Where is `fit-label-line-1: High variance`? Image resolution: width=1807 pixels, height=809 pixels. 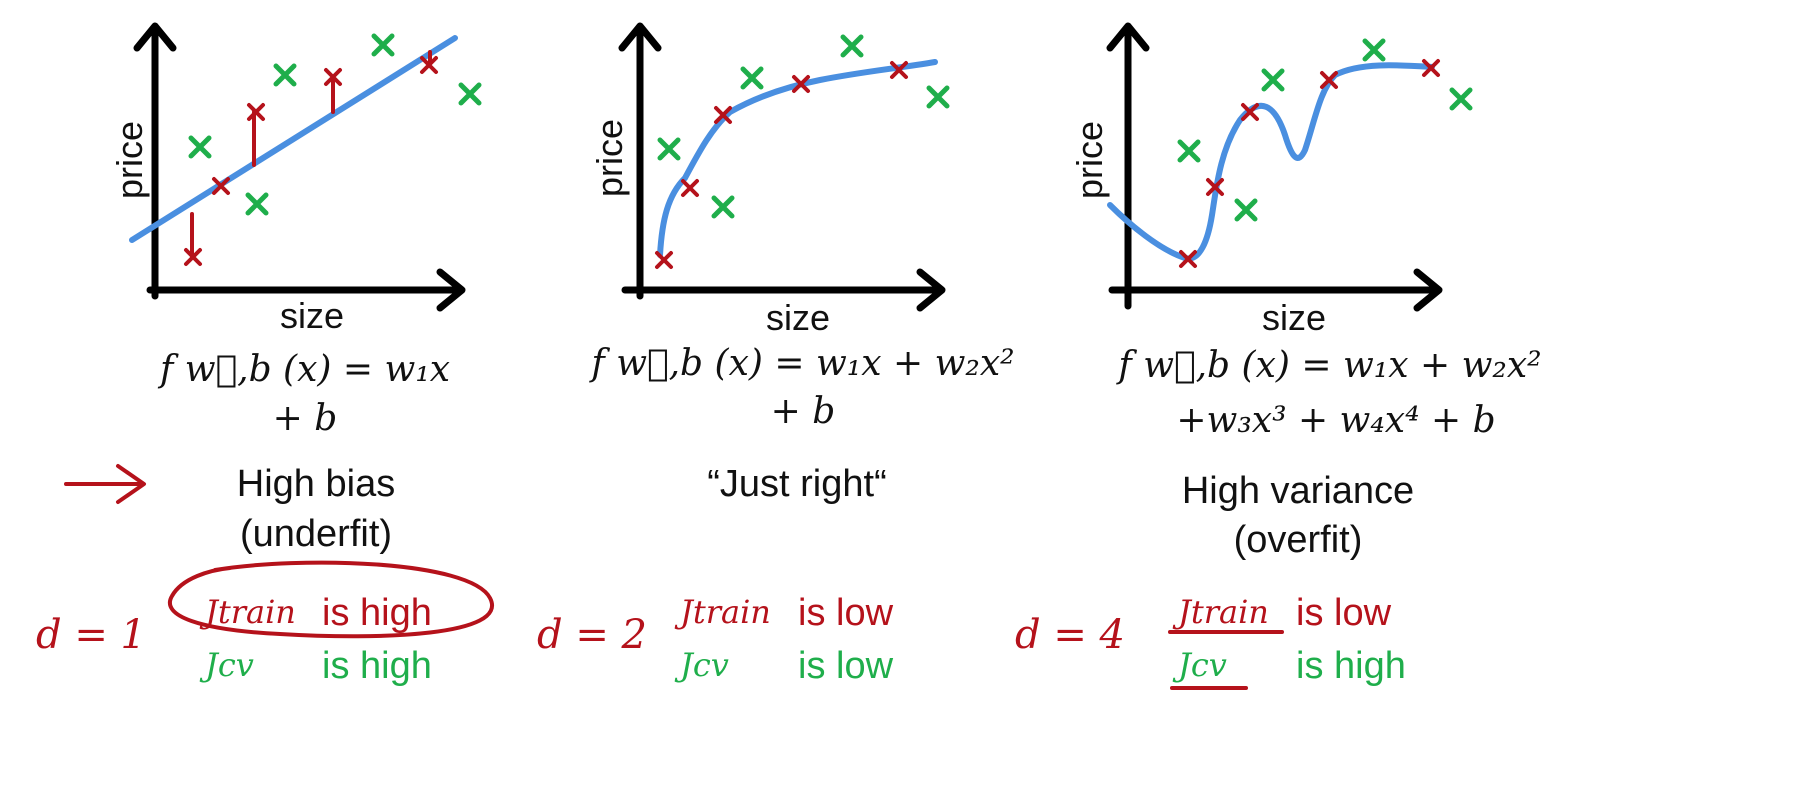 fit-label-line-1: High variance is located at coordinates (1298, 491).